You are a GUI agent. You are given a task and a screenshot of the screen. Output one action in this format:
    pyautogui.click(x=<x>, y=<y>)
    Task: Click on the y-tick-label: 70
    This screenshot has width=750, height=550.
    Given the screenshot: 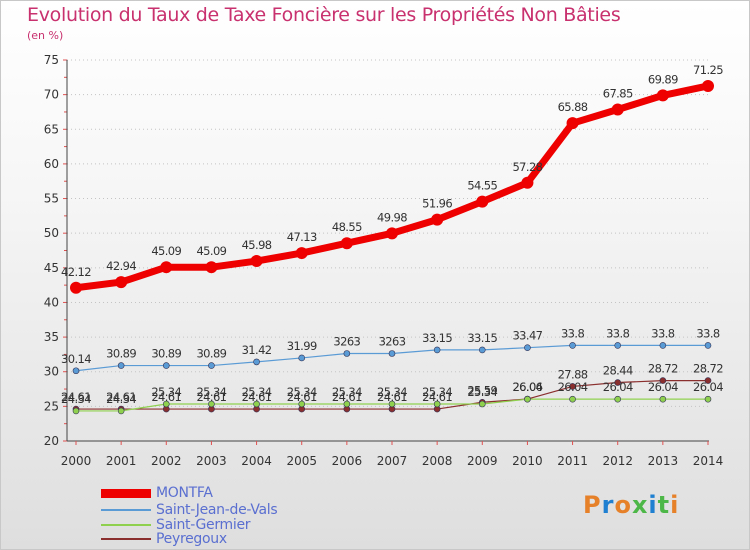 What is the action you would take?
    pyautogui.click(x=51, y=95)
    